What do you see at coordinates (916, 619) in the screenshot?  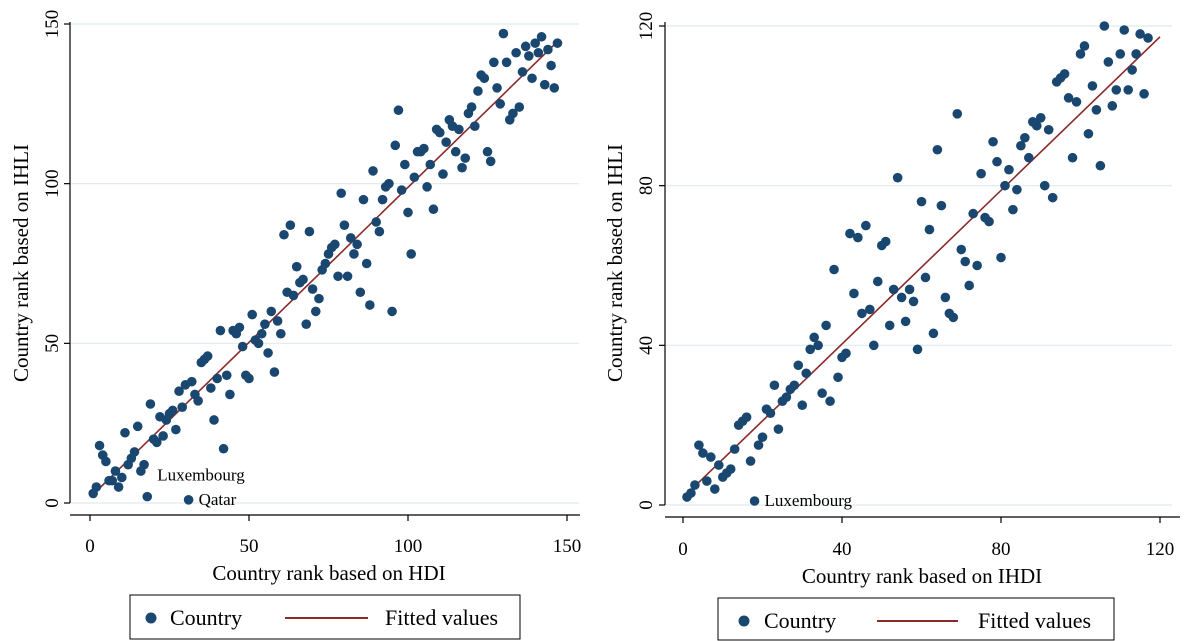 I see `legend-right: Country Fitted values` at bounding box center [916, 619].